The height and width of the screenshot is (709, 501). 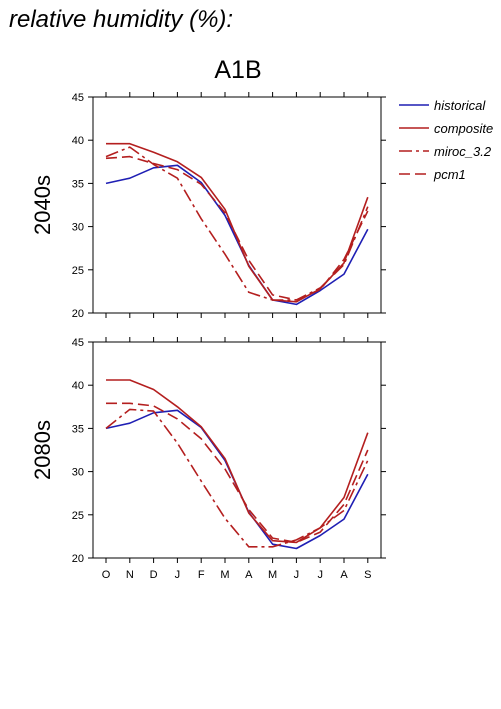 What do you see at coordinates (449, 174) in the screenshot?
I see `legend-label-pcm1: pcm1` at bounding box center [449, 174].